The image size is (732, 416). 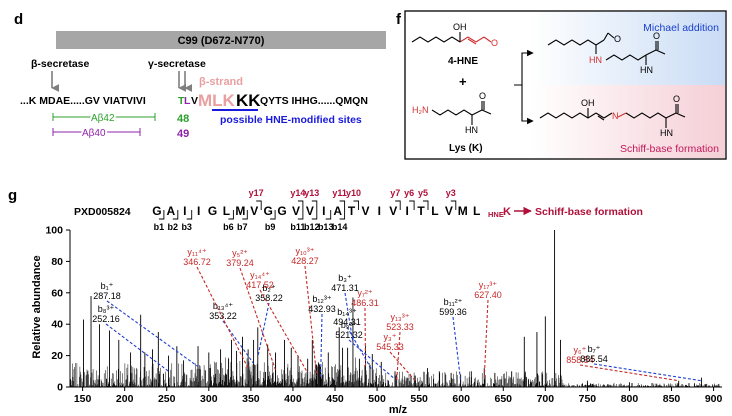 I want to click on b-ion-label: b9, so click(x=270, y=227).